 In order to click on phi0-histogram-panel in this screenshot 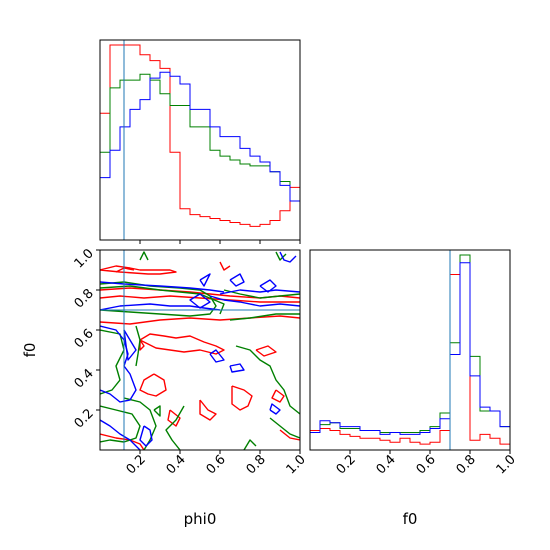, I will do `click(200, 141)`.